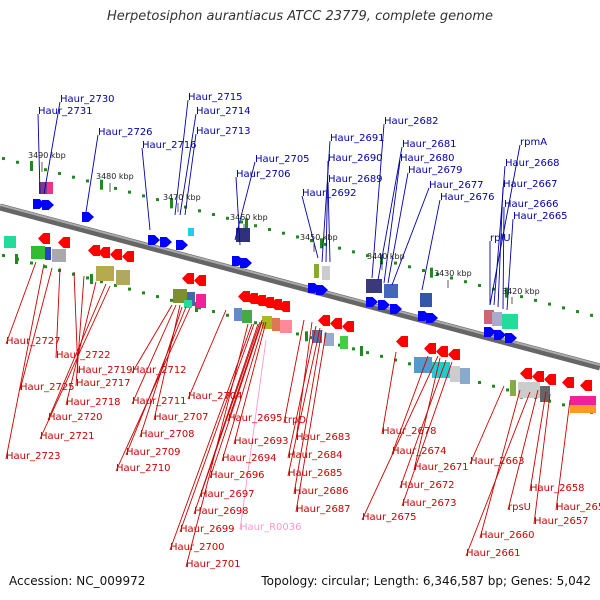 This screenshot has width=600, height=600. What do you see at coordinates (271, 527) in the screenshot?
I see `rna-gene-label: Haur_R0036` at bounding box center [271, 527].